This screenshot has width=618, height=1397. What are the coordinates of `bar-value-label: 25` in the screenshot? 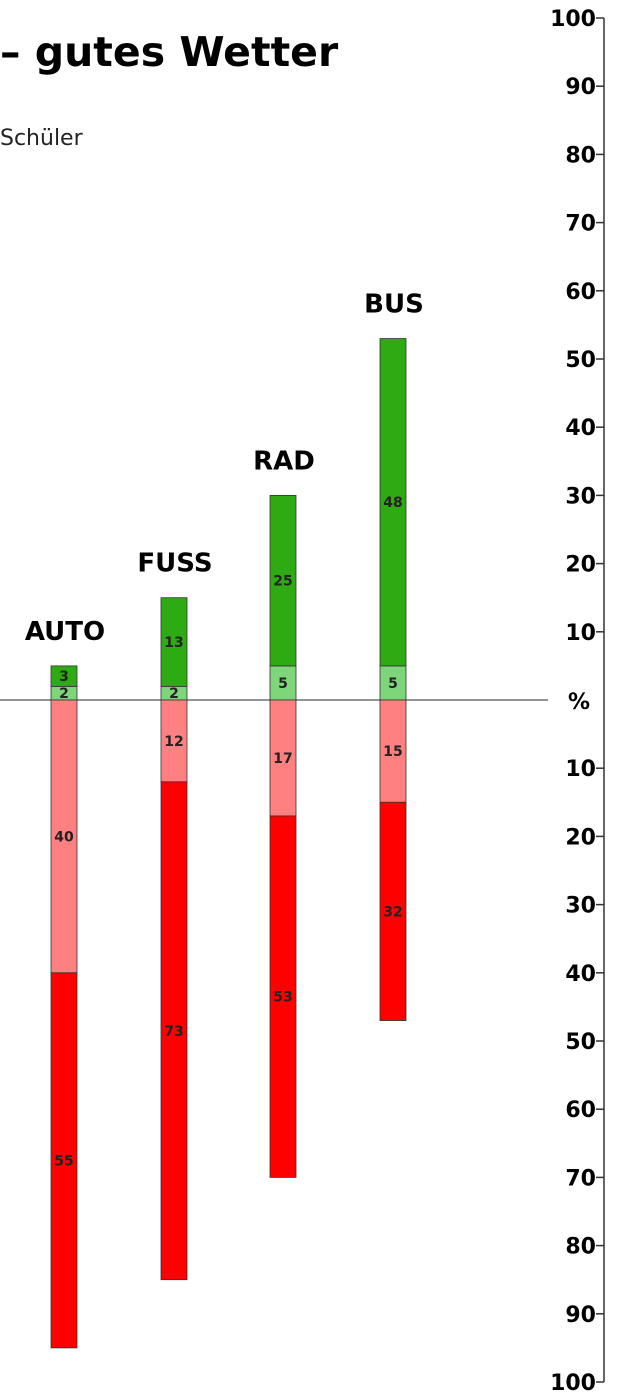 It's located at (282, 582).